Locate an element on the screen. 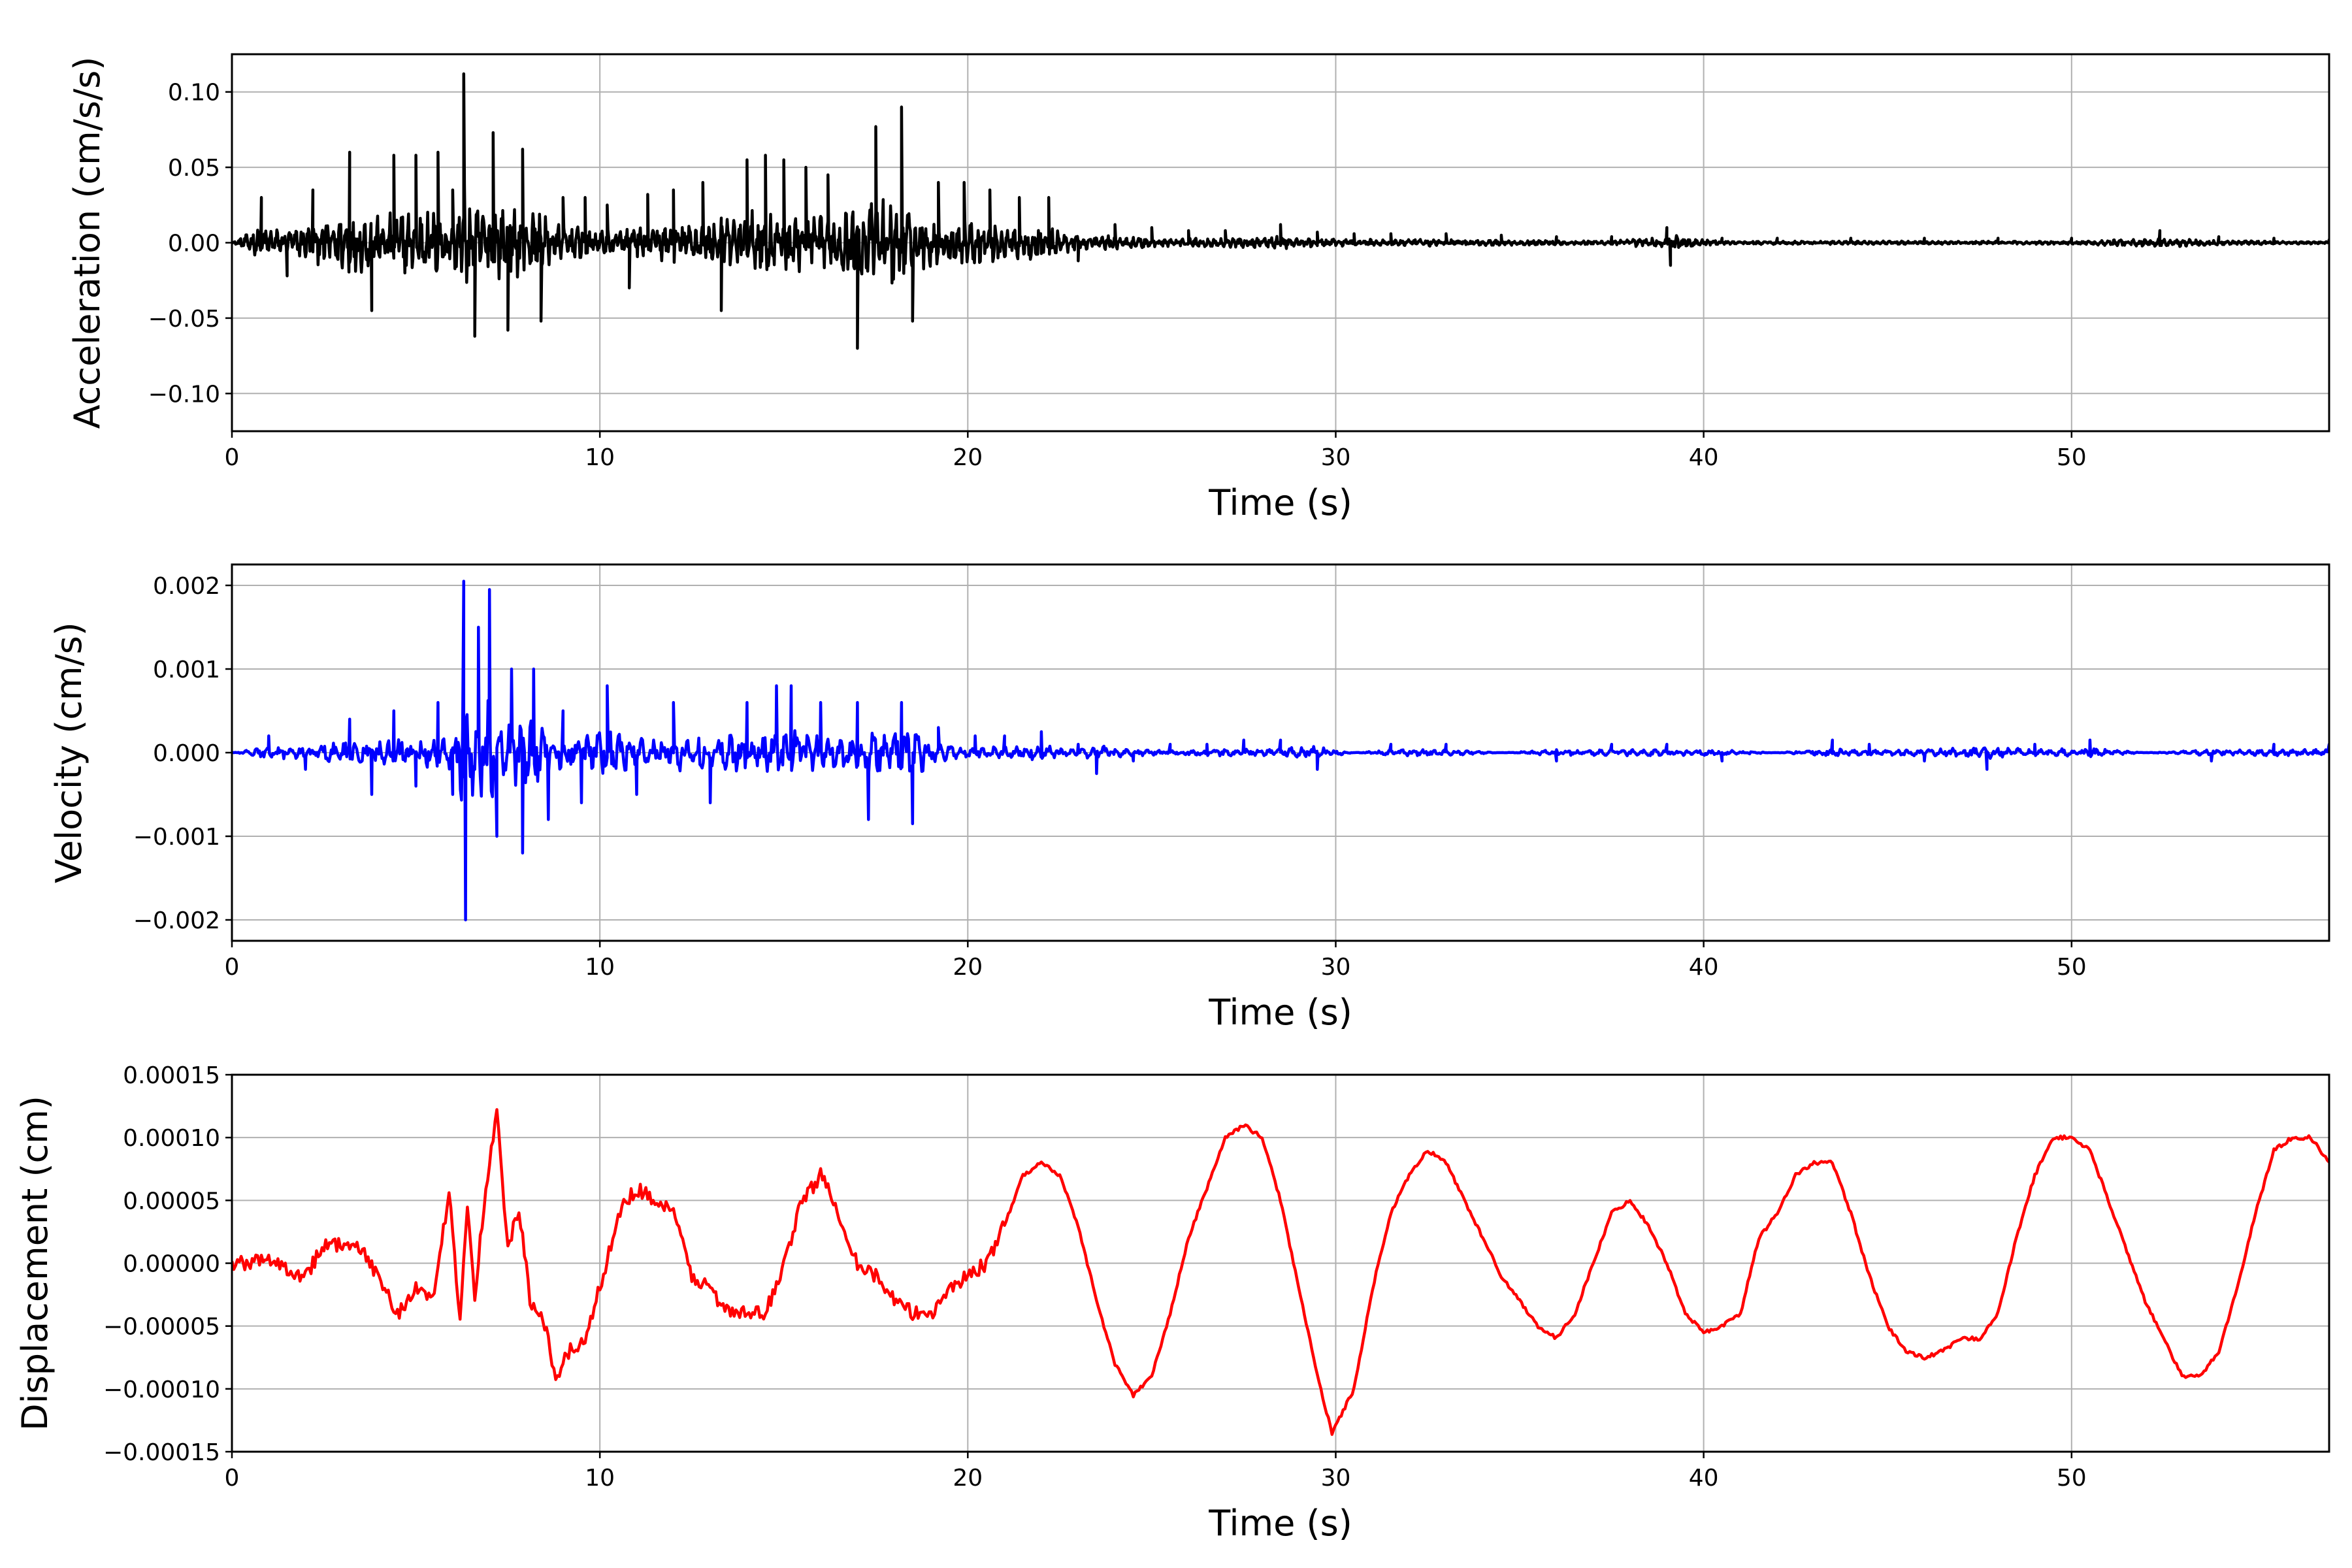 The image size is (2352, 1568). displacement-x-tick-label: 0 is located at coordinates (232, 1478).